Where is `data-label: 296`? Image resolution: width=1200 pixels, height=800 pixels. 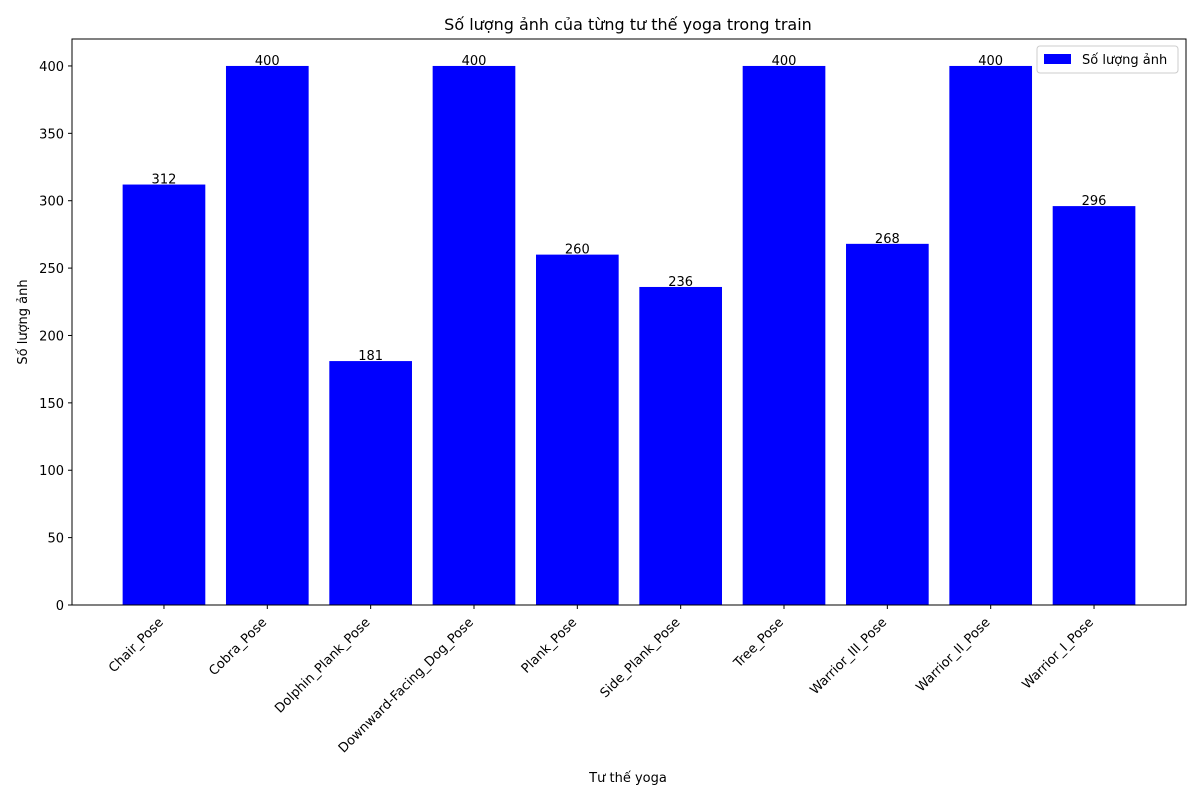
data-label: 296 is located at coordinates (1094, 201).